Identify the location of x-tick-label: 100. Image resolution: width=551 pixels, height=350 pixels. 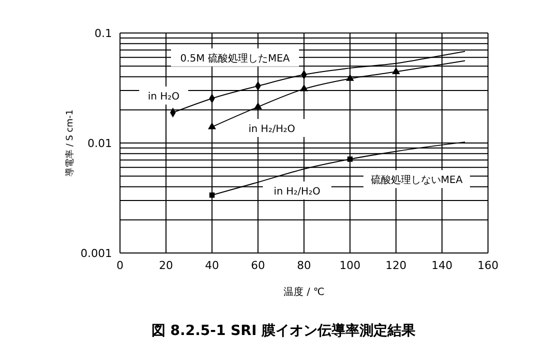
(350, 265).